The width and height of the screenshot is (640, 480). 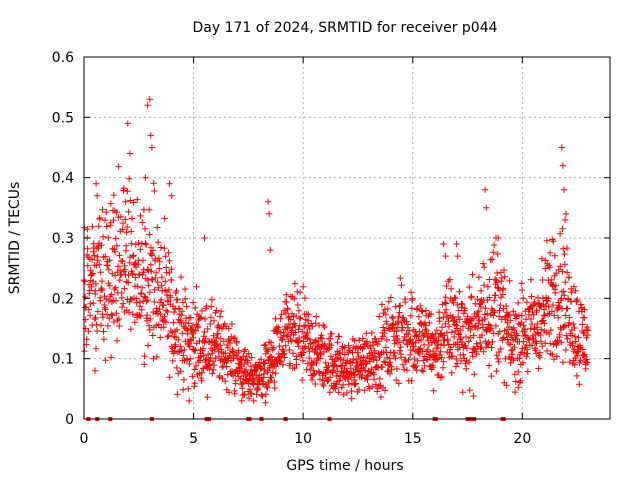 What do you see at coordinates (63, 118) in the screenshot?
I see `y-tick-label: 0.5` at bounding box center [63, 118].